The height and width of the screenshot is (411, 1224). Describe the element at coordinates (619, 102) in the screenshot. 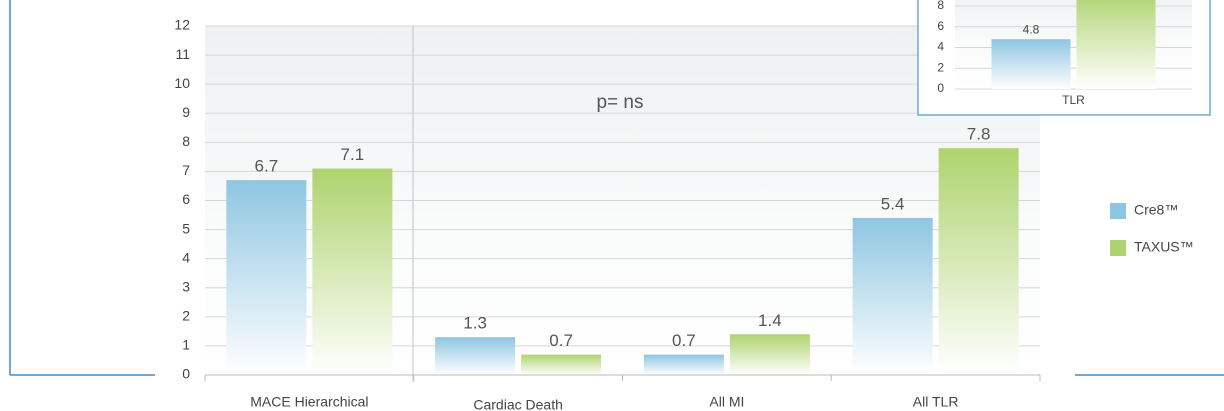

I see `annotation: p= ns` at that location.